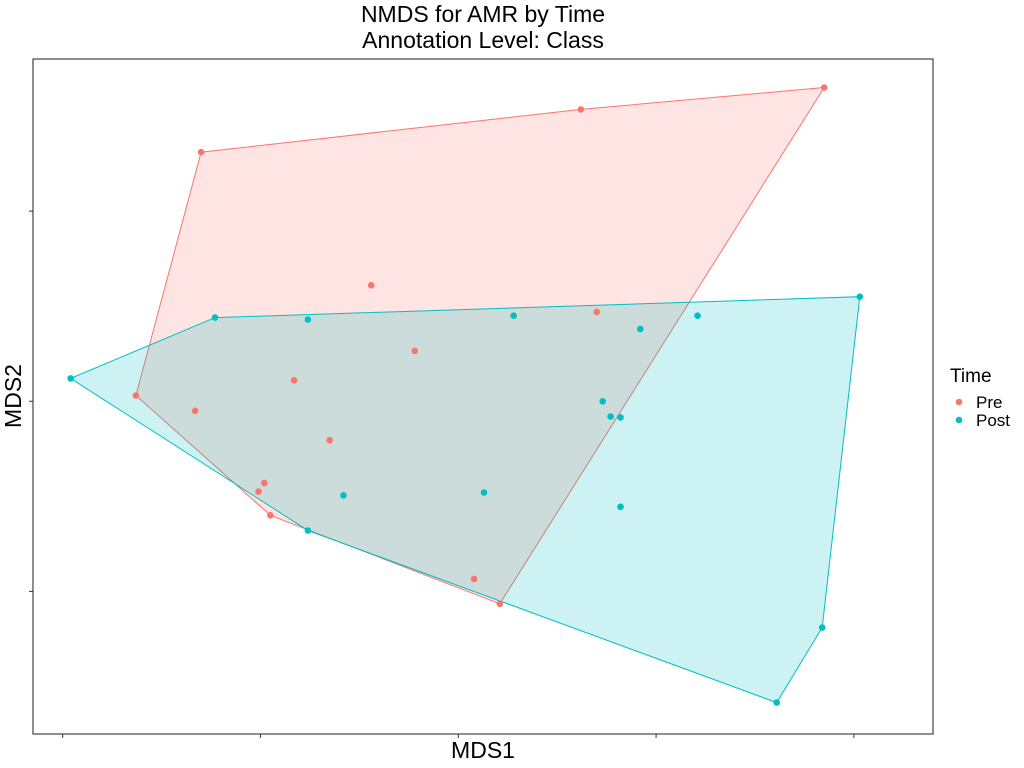  I want to click on legend-key-pre, so click(959, 402).